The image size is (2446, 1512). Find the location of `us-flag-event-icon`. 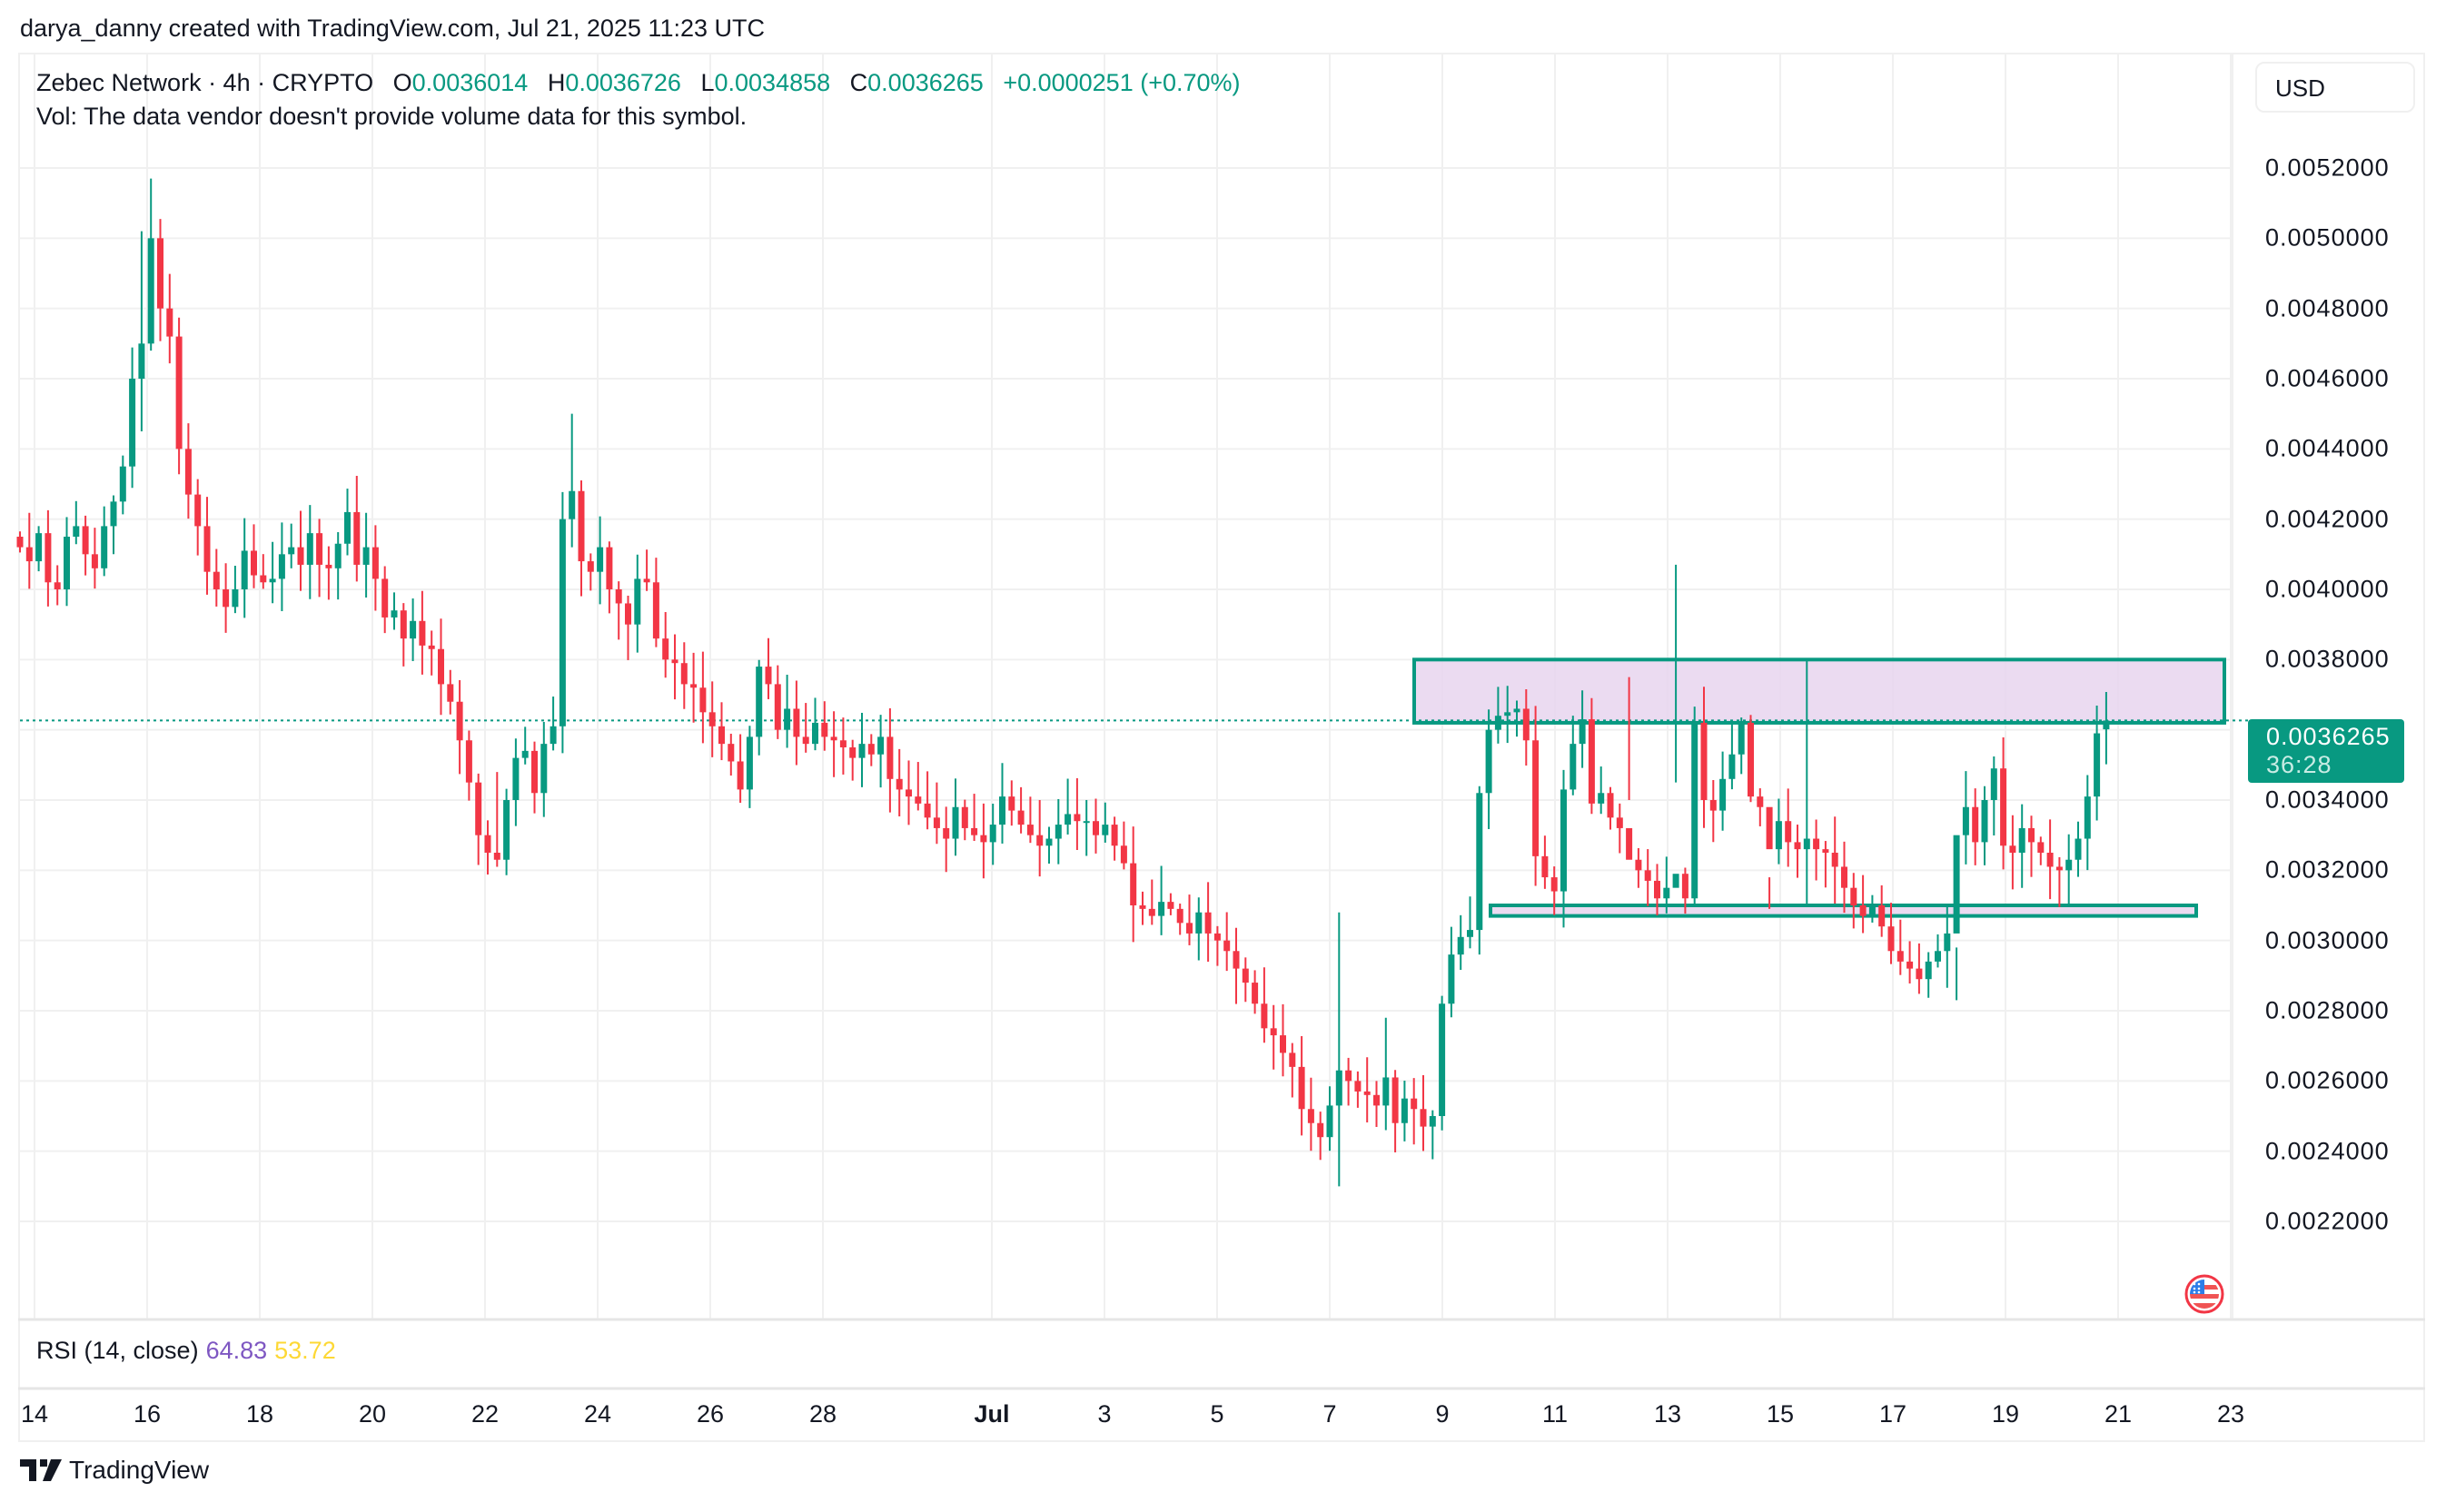

us-flag-event-icon is located at coordinates (2204, 1294).